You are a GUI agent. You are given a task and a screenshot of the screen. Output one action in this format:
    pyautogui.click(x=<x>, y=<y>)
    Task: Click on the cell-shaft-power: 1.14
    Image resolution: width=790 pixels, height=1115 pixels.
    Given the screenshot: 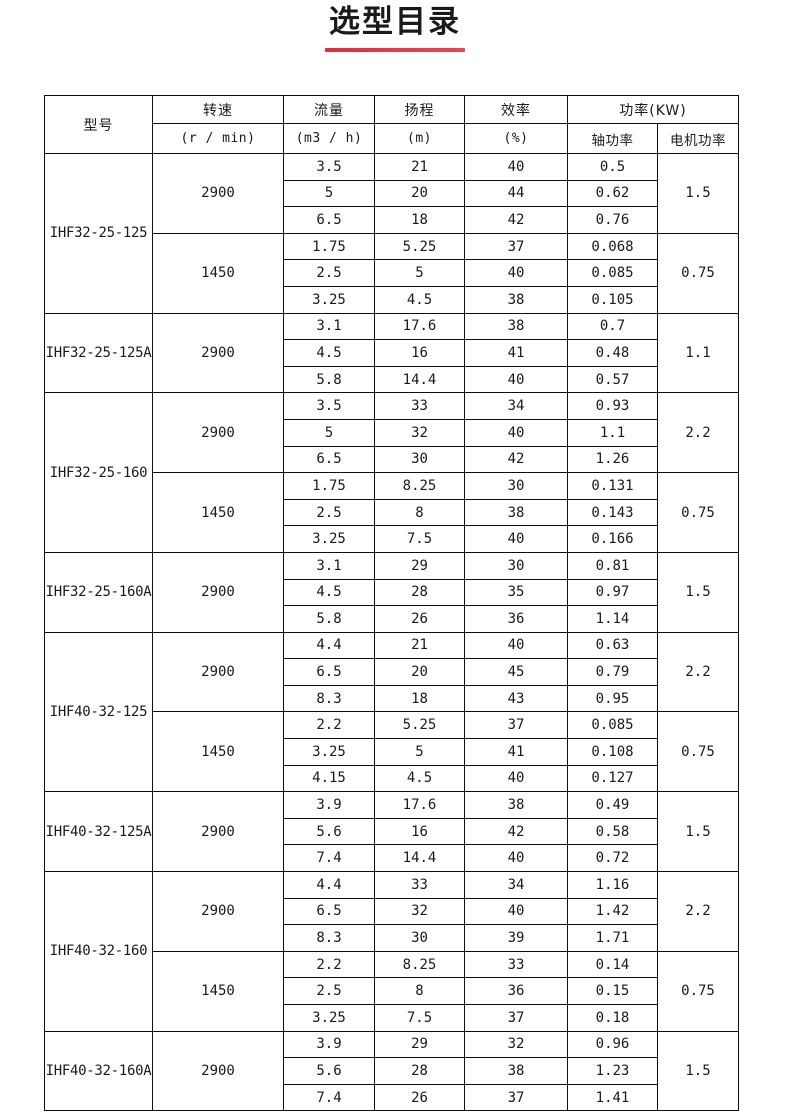 What is the action you would take?
    pyautogui.click(x=612, y=619)
    